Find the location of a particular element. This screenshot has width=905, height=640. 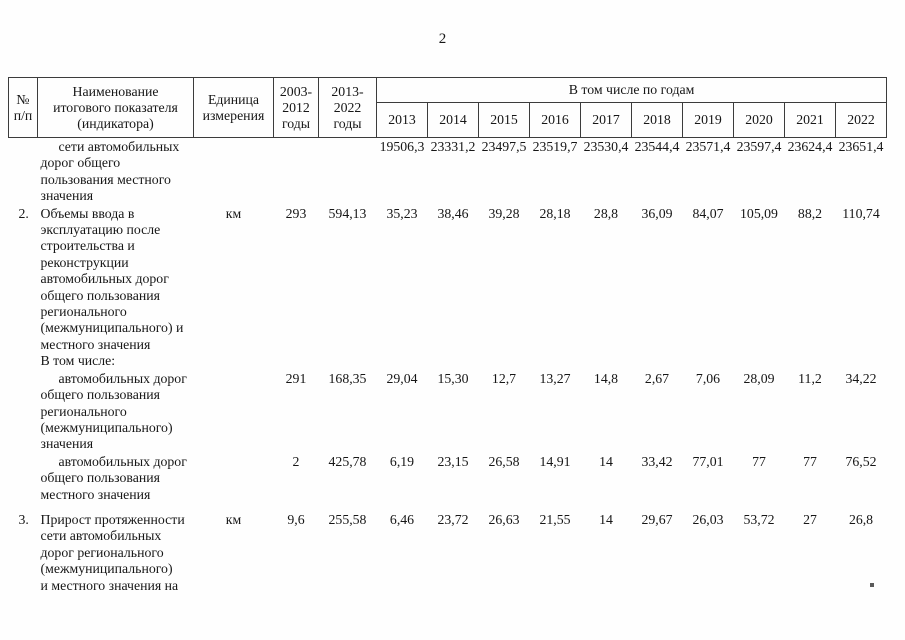

year-value-cell-2022: 34,22 is located at coordinates (861, 378).